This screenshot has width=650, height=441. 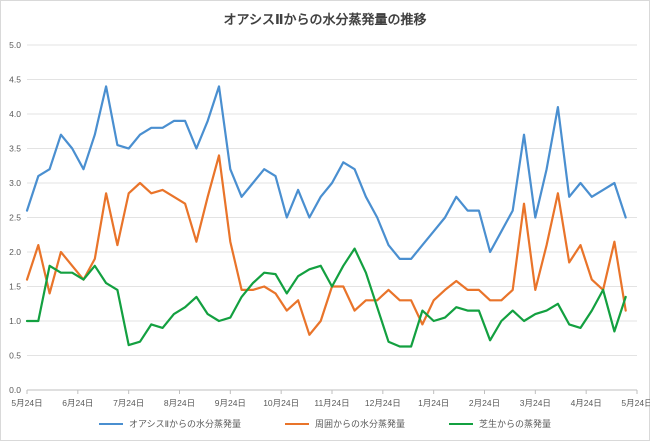 I want to click on legend-label-surroundings: 周囲からの水分蒸発量, so click(x=360, y=425).